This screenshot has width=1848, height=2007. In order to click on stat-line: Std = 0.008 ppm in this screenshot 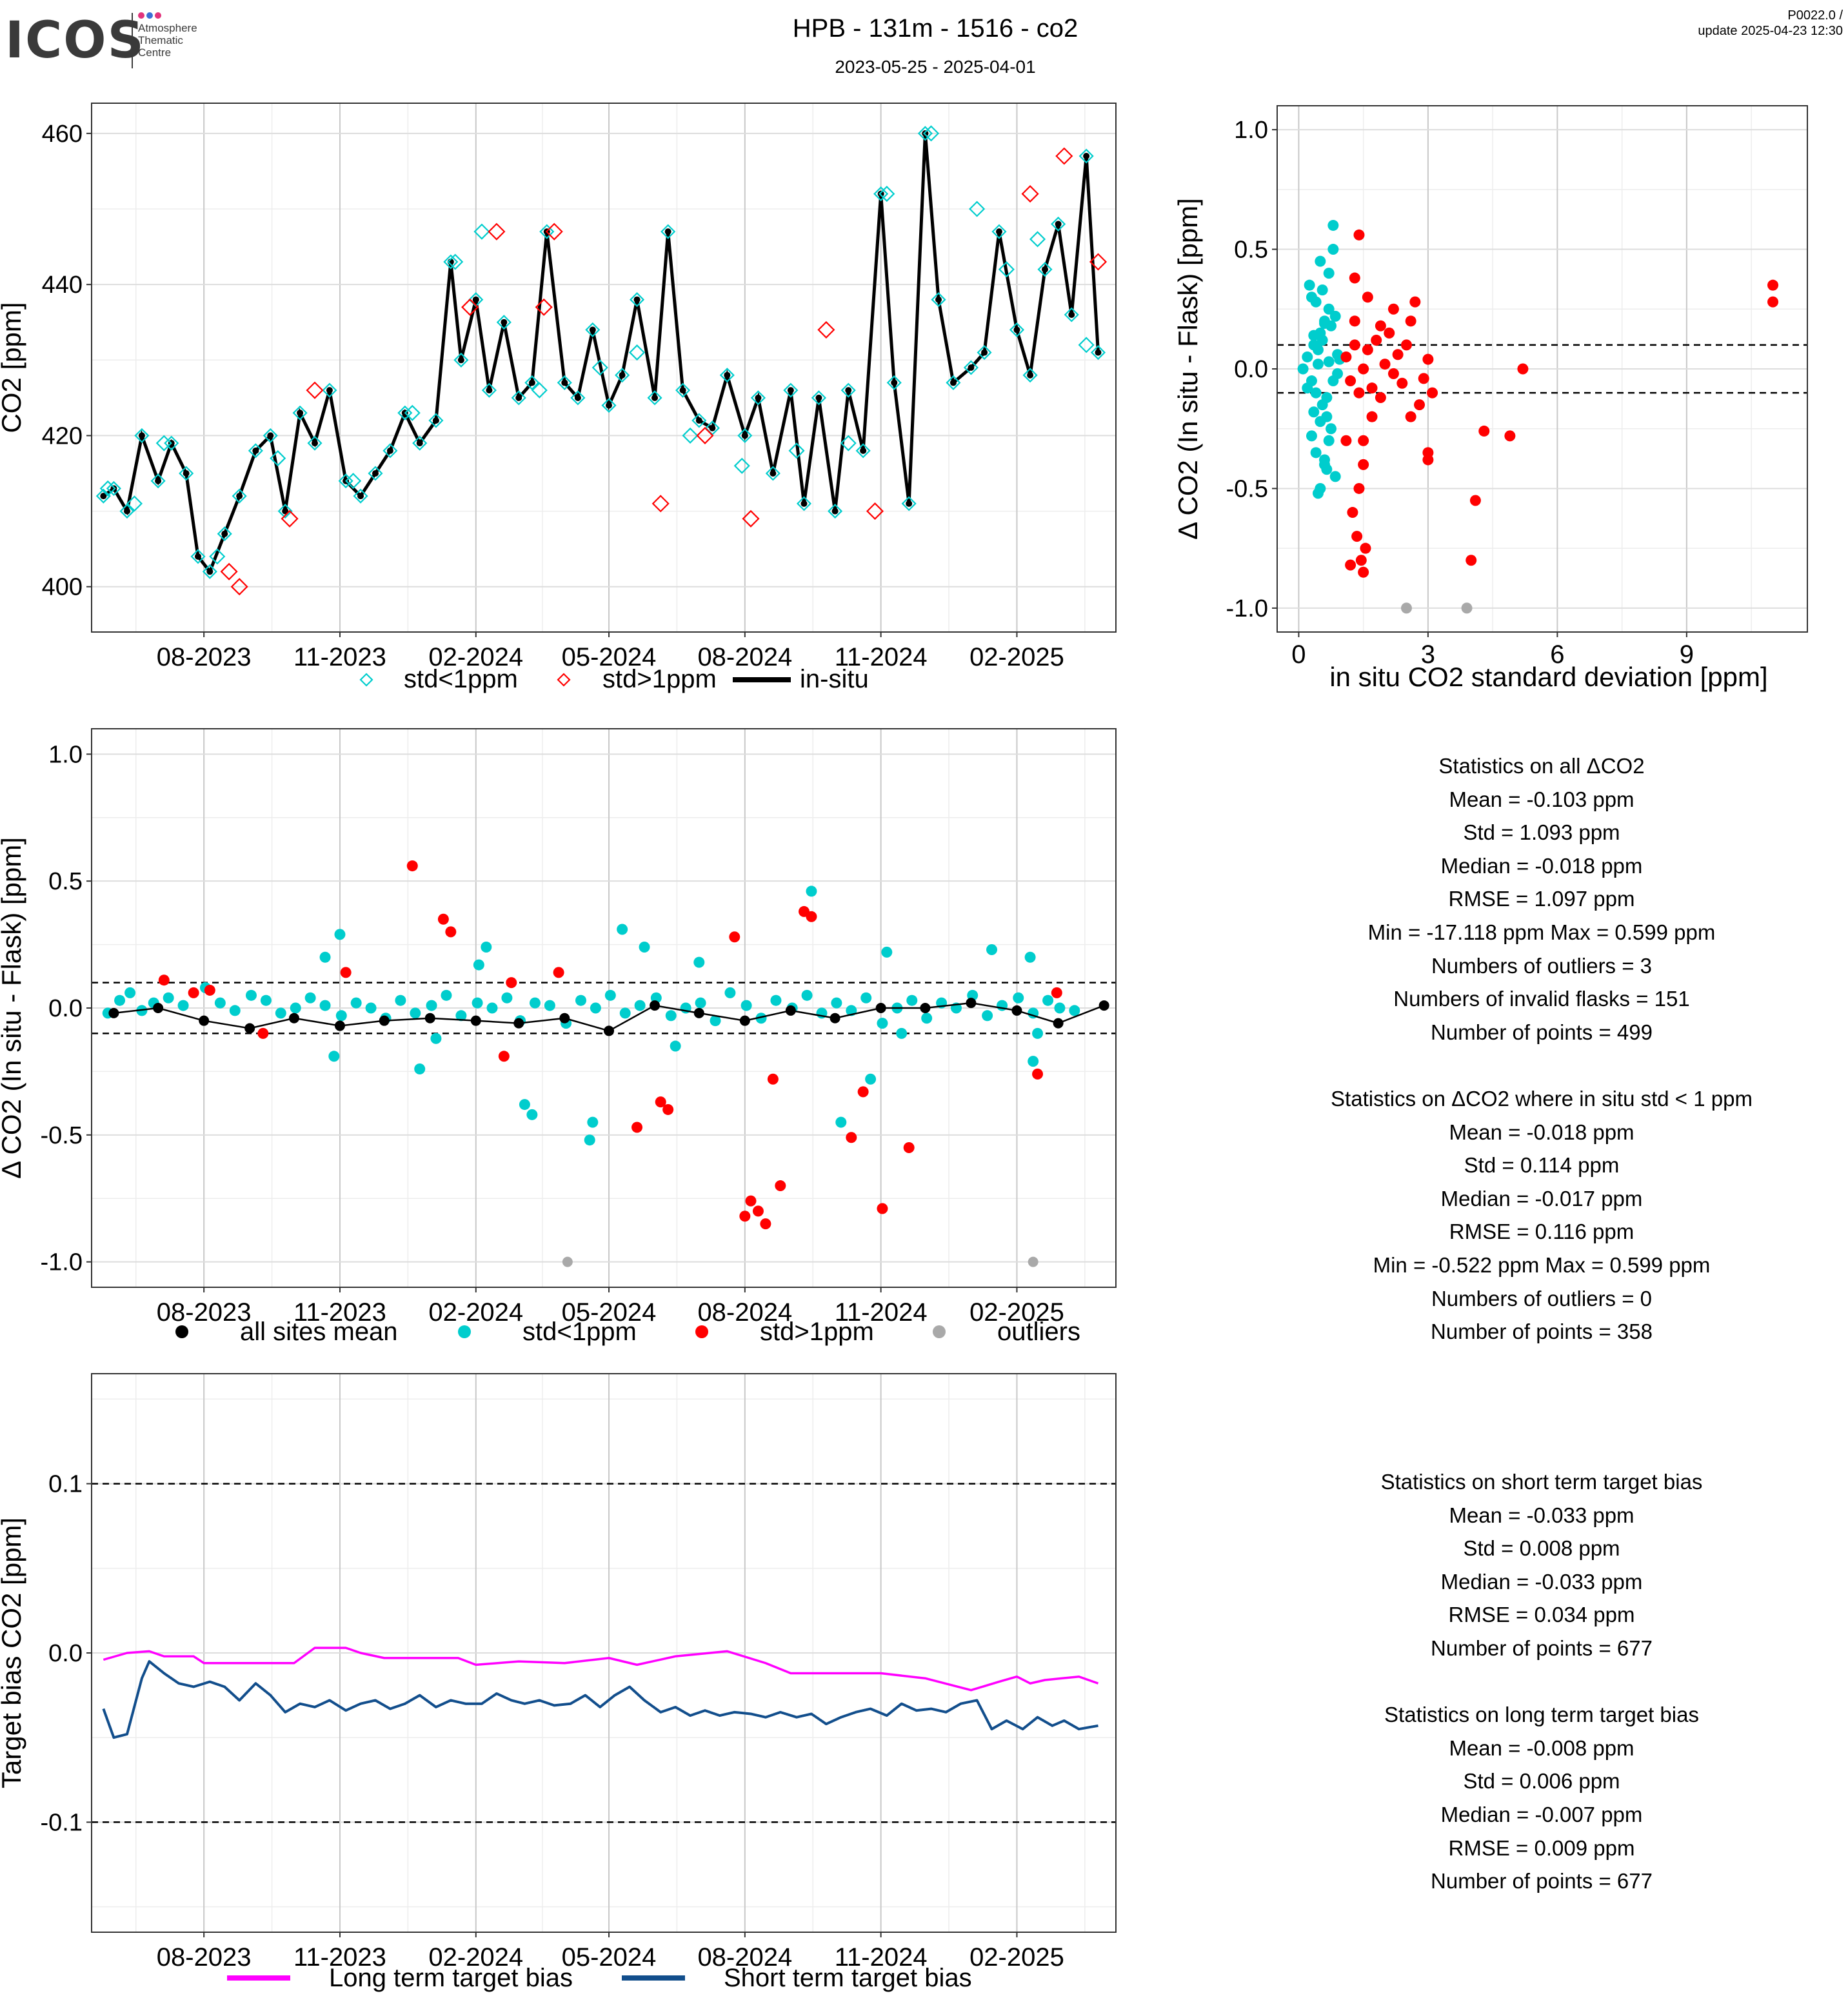, I will do `click(1542, 1548)`.